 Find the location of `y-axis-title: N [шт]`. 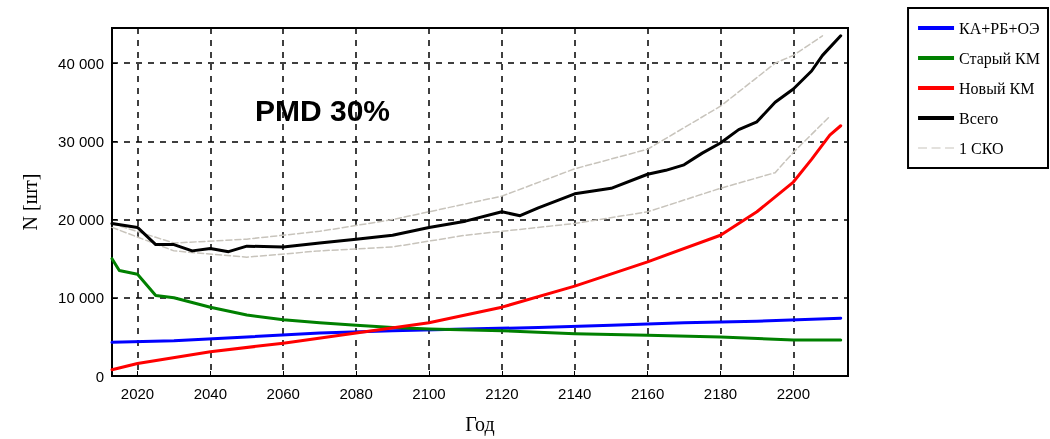

y-axis-title: N [шт] is located at coordinates (30, 202).